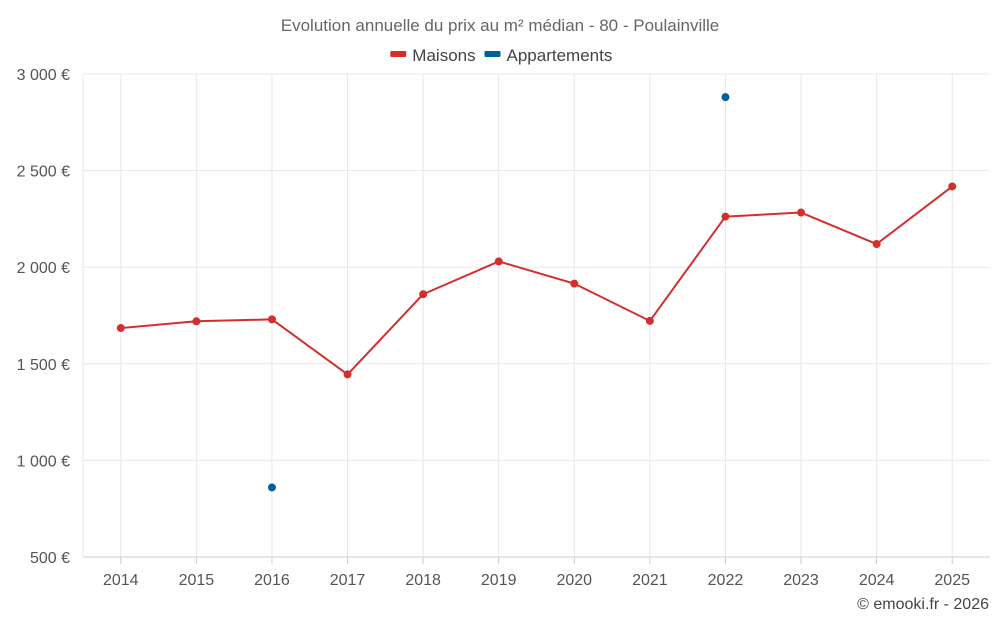 This screenshot has height=625, width=1000. What do you see at coordinates (801, 580) in the screenshot?
I see `x-tick-label: 2023` at bounding box center [801, 580].